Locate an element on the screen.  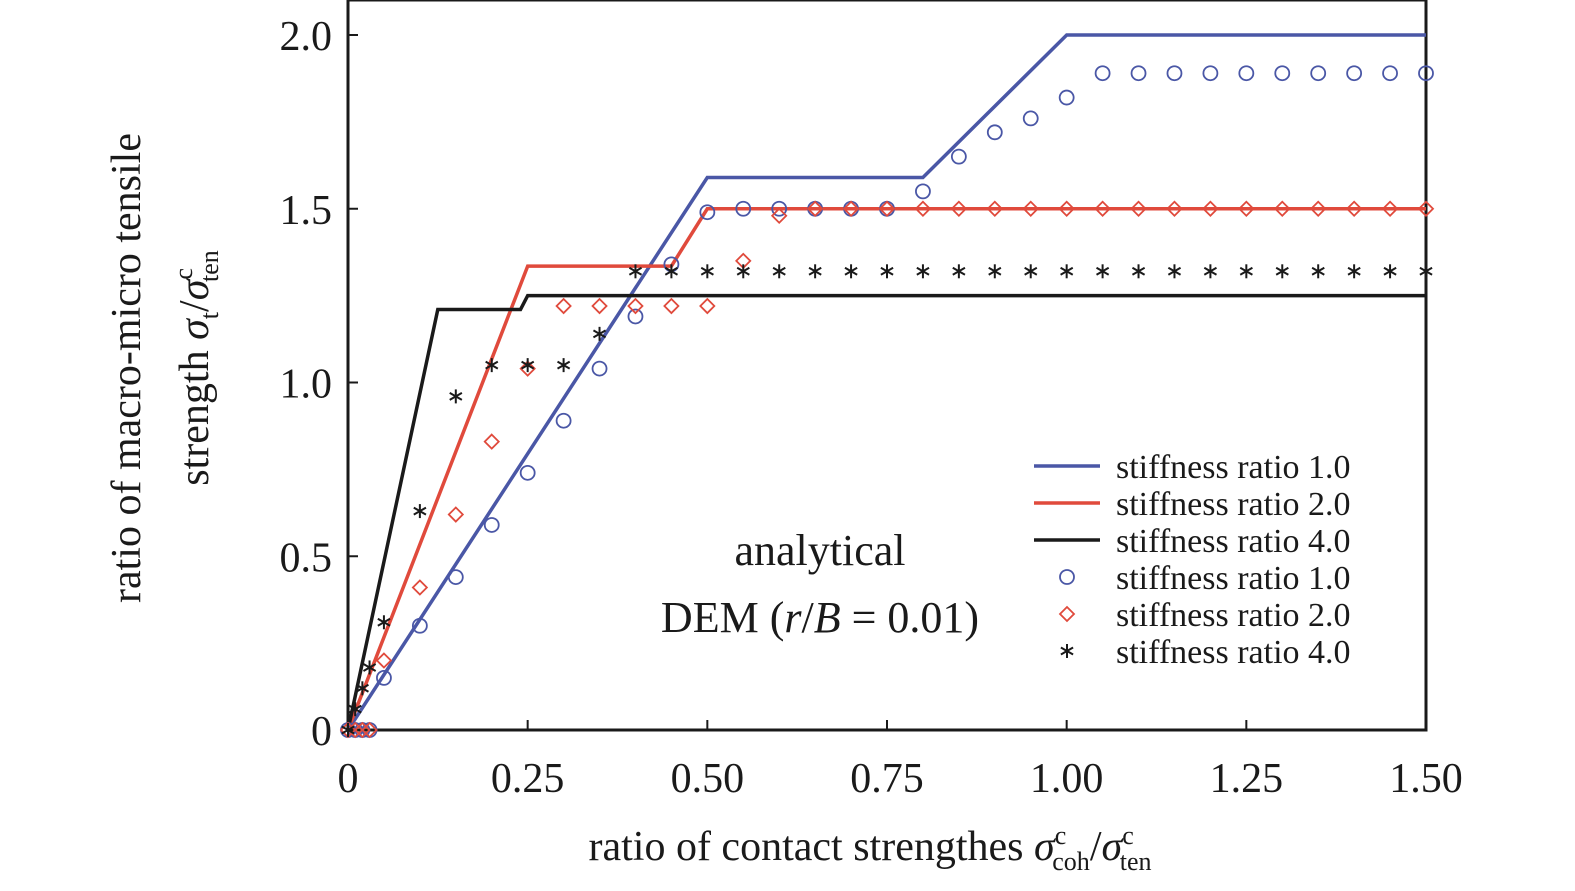
y-axis-label-line2: strength σt/σcten is located at coordinates (196, 367).